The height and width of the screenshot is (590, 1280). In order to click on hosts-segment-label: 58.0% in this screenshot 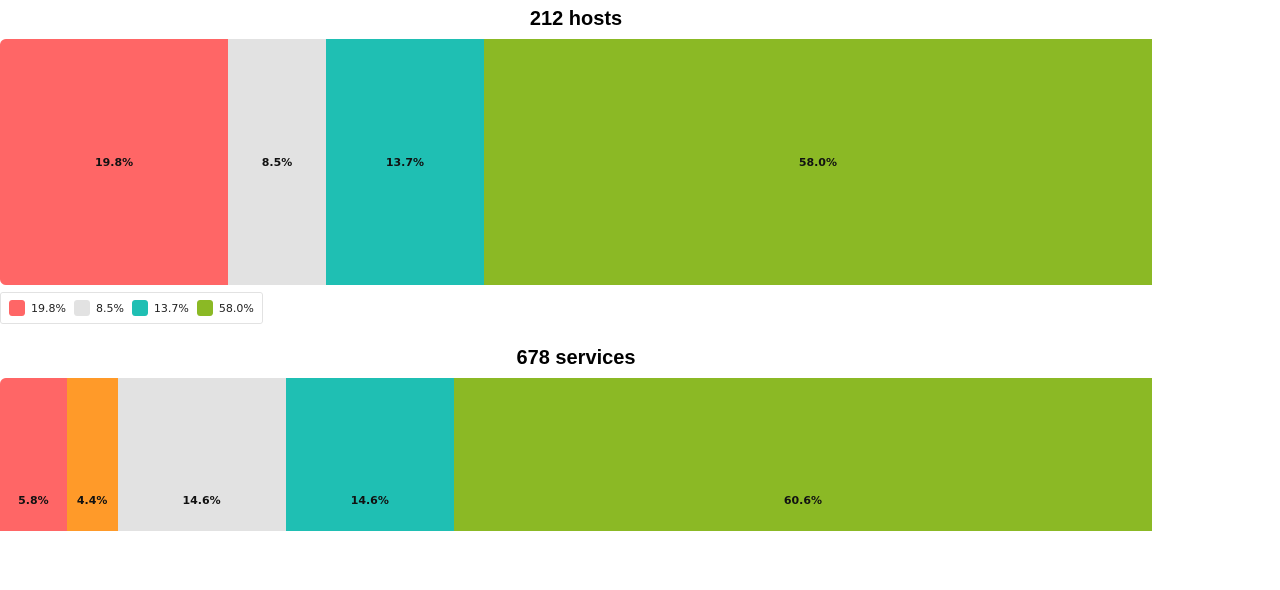, I will do `click(817, 162)`.